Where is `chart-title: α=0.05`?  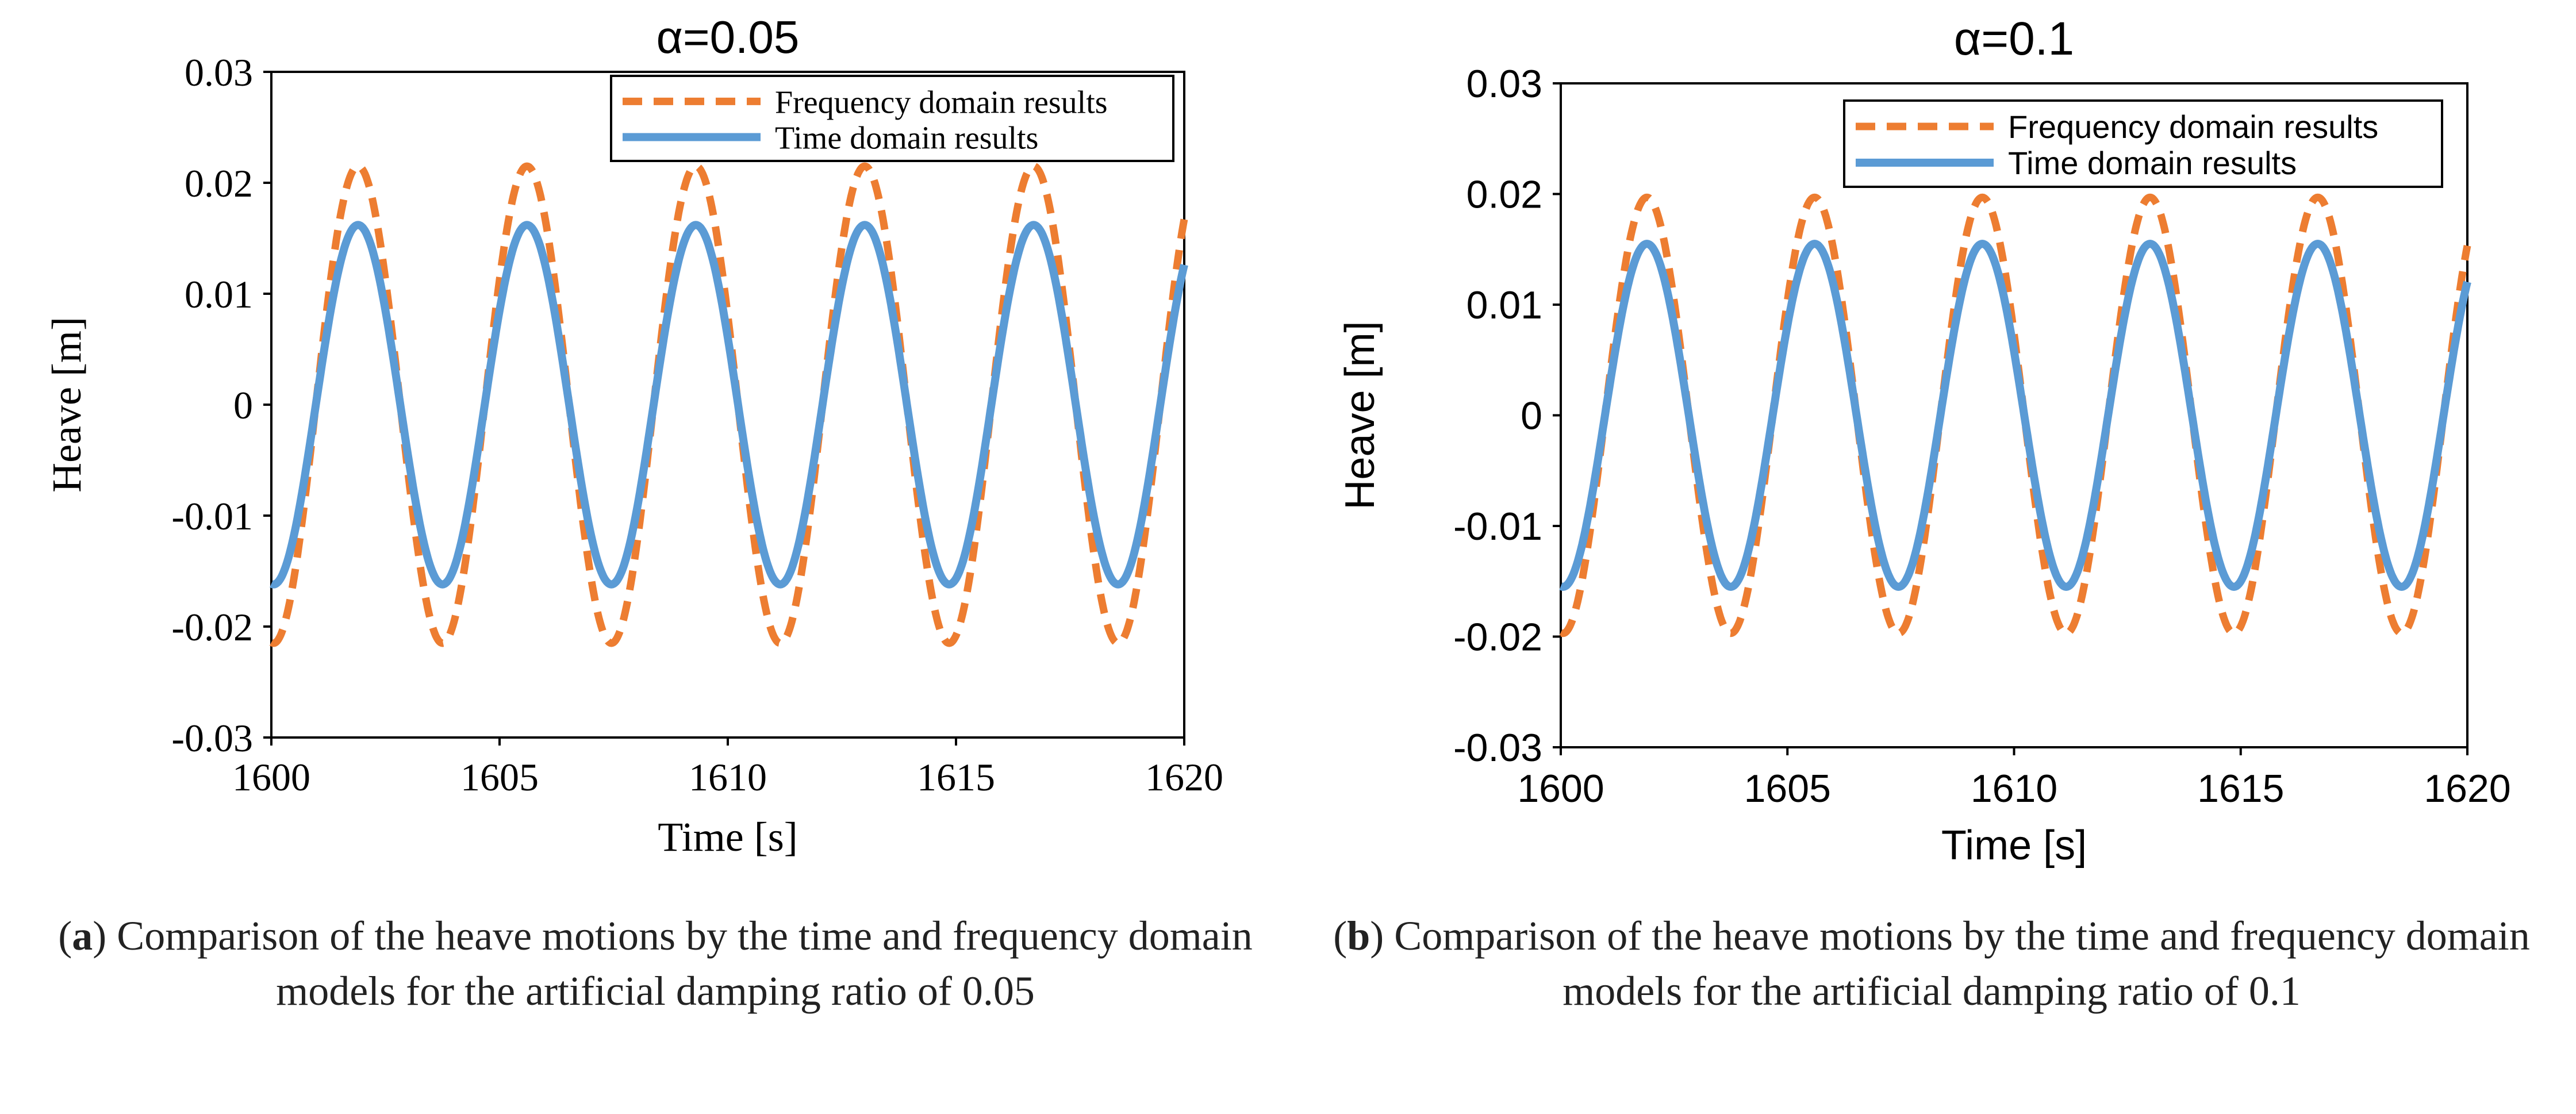
chart-title: α=0.05 is located at coordinates (729, 37).